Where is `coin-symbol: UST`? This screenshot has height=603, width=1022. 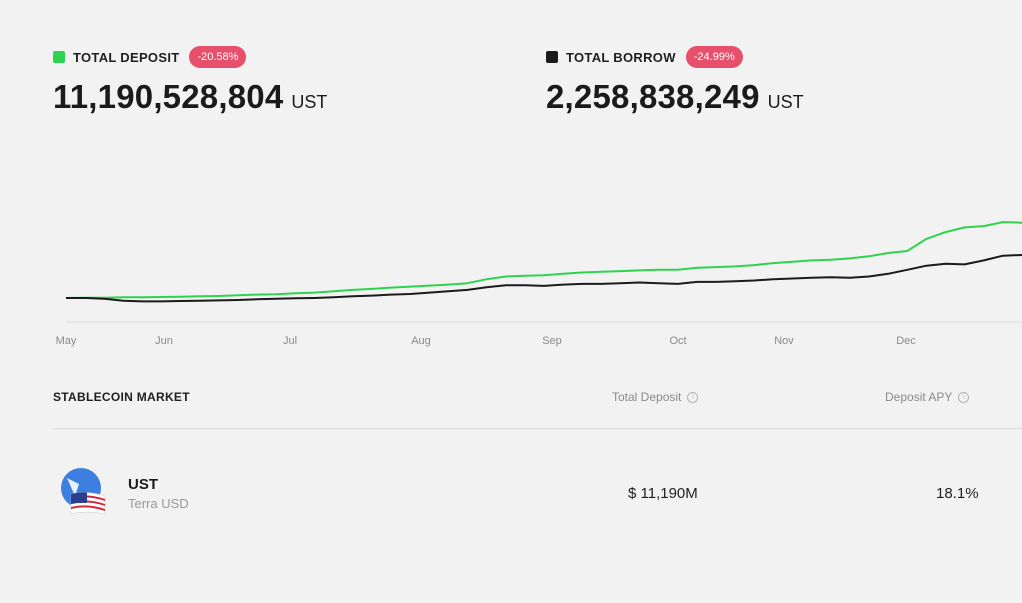
coin-symbol: UST is located at coordinates (143, 484).